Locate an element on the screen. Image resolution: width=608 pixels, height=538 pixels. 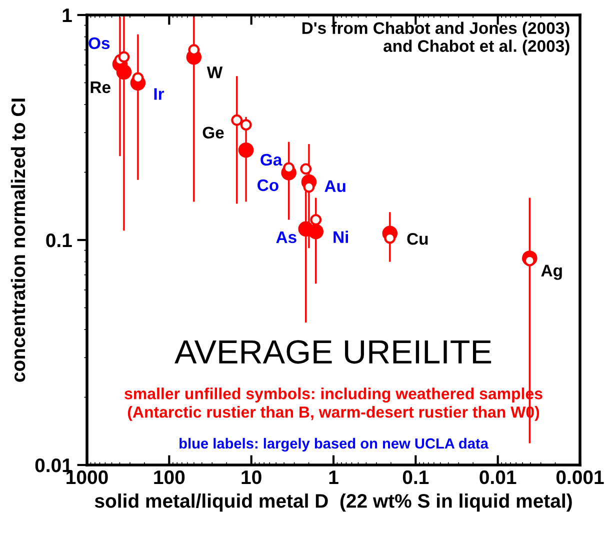
x-tick-label: 100 is located at coordinates (169, 477).